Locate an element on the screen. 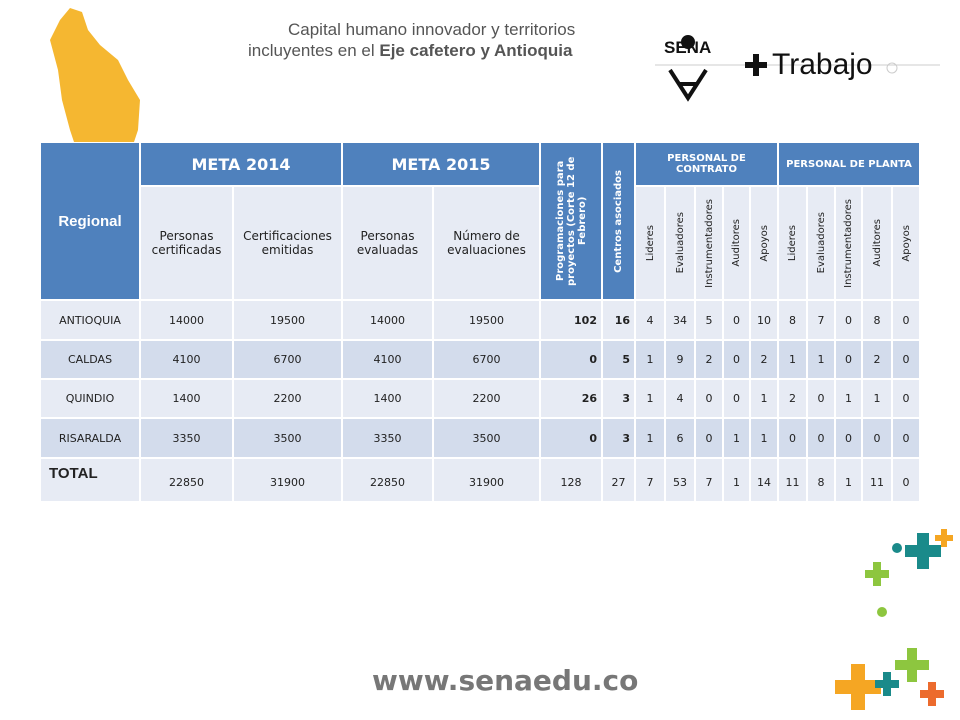 The width and height of the screenshot is (960, 720). cell-text: 16 is located at coordinates (622, 320).